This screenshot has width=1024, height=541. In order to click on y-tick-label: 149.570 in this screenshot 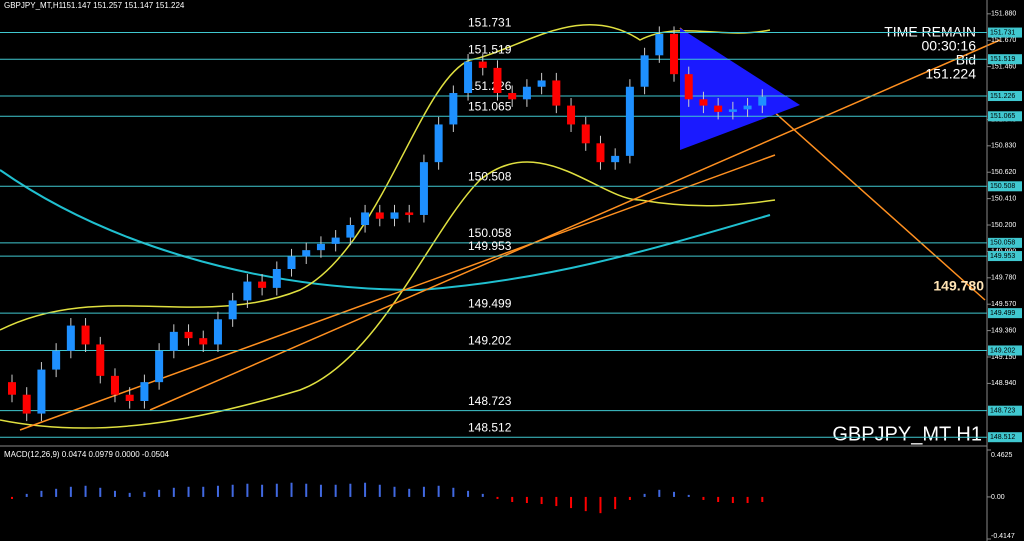, I will do `click(1003, 304)`.